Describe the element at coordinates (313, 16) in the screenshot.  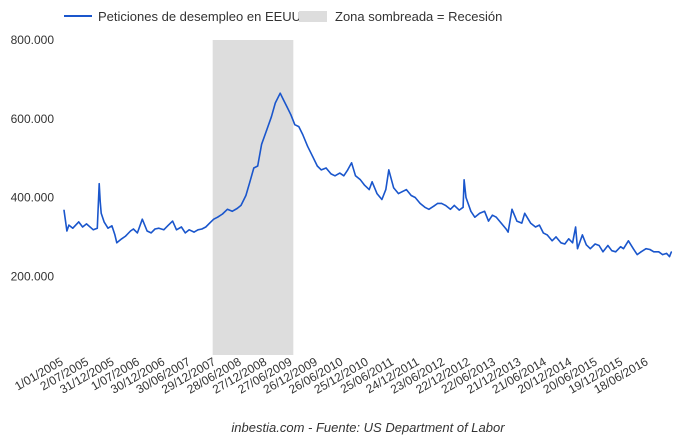
I see `legend-recession-swatch` at that location.